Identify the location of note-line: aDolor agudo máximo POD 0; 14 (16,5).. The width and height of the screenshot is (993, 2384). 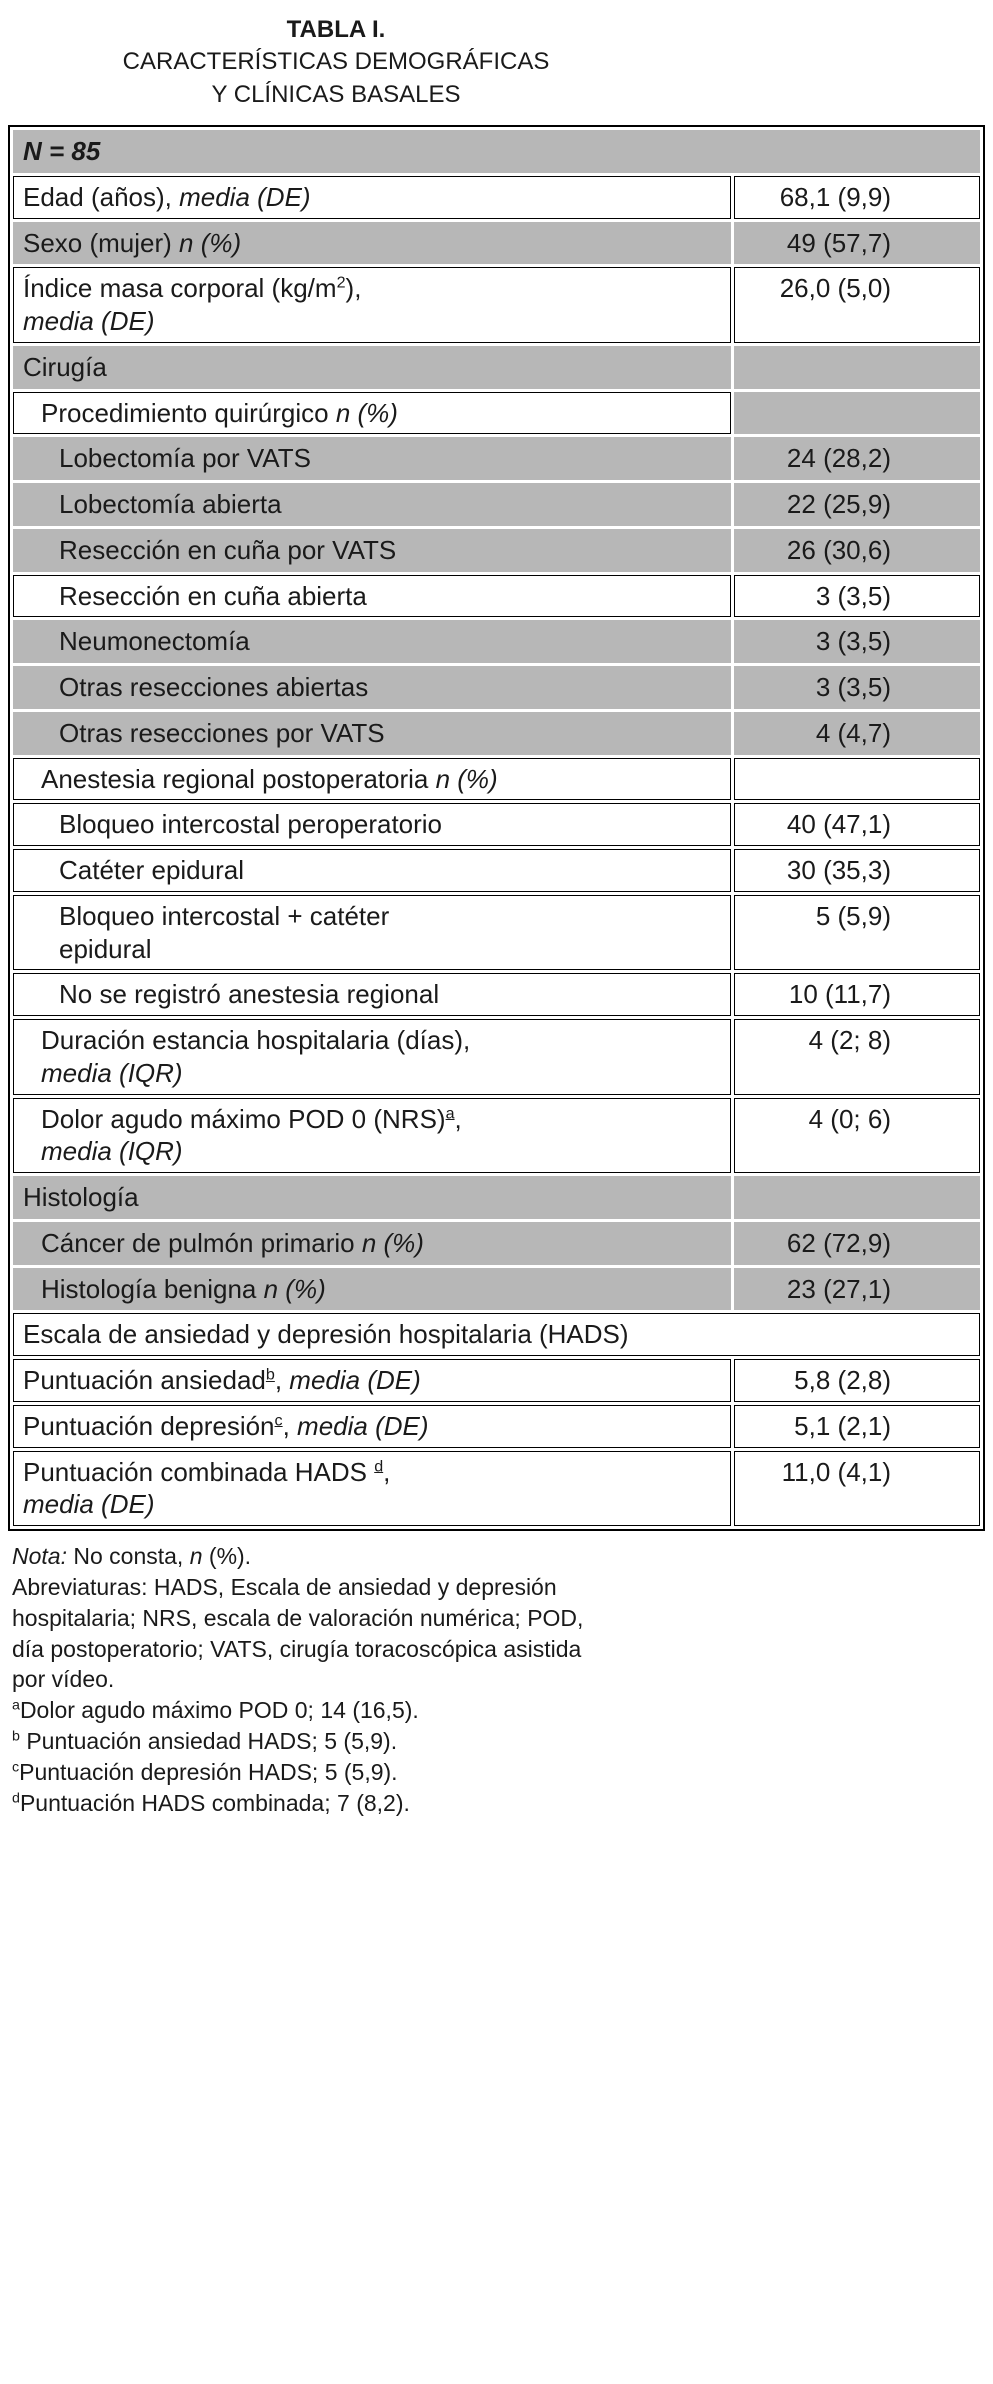
(372, 1710).